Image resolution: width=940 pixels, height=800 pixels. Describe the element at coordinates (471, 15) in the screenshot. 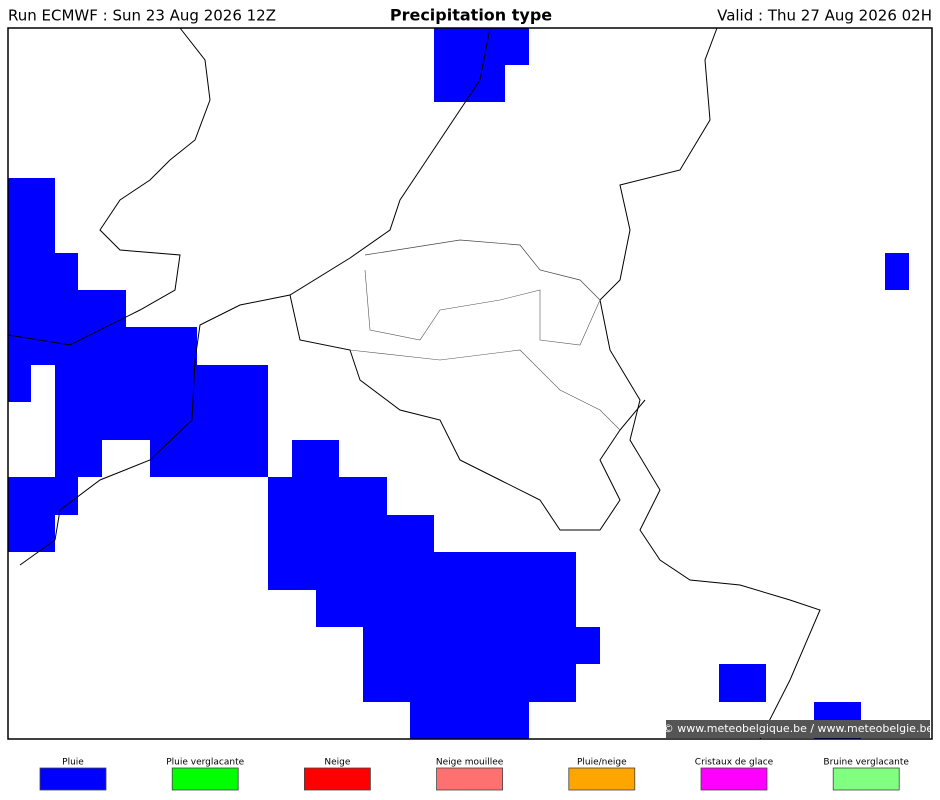

I see `map-title: Precipitation type` at that location.